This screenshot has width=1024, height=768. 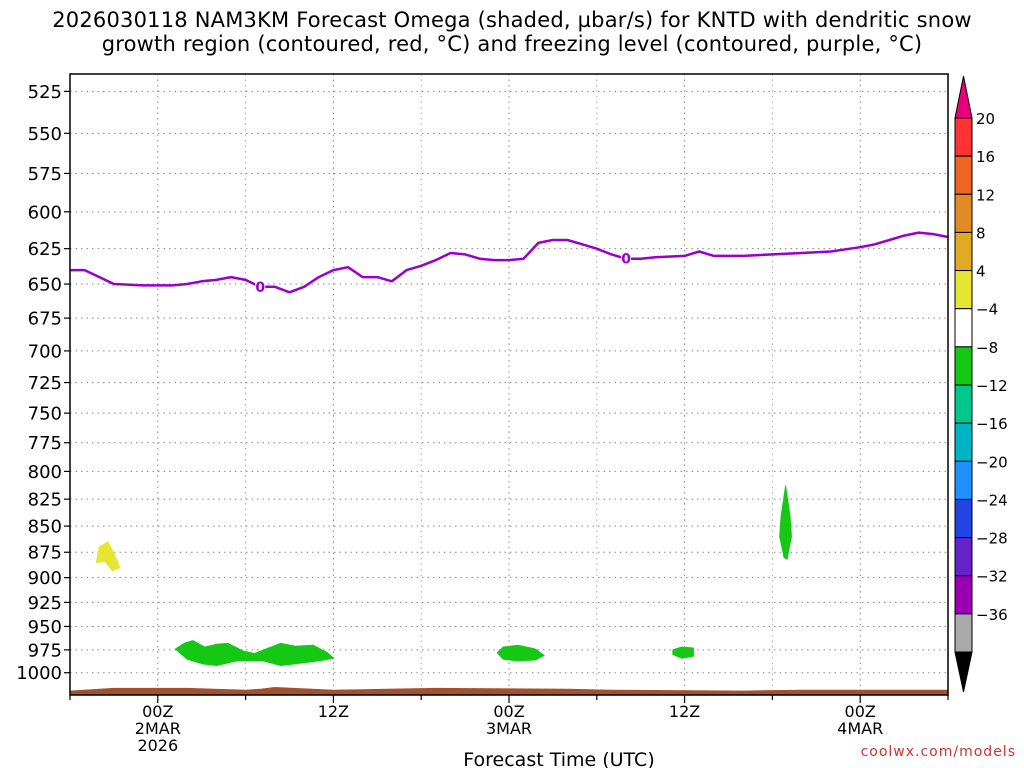 What do you see at coordinates (992, 424) in the screenshot?
I see `colorbar-label: −16` at bounding box center [992, 424].